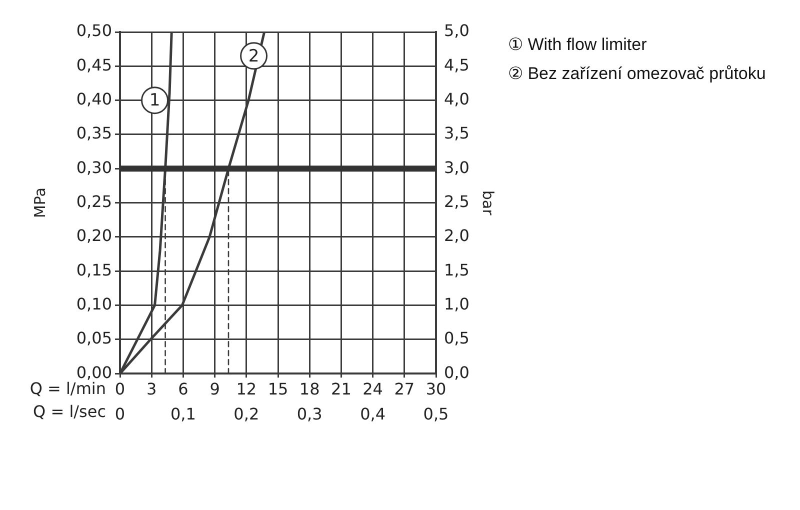  I want to click on y-tick-label: 0,15, so click(94, 270).